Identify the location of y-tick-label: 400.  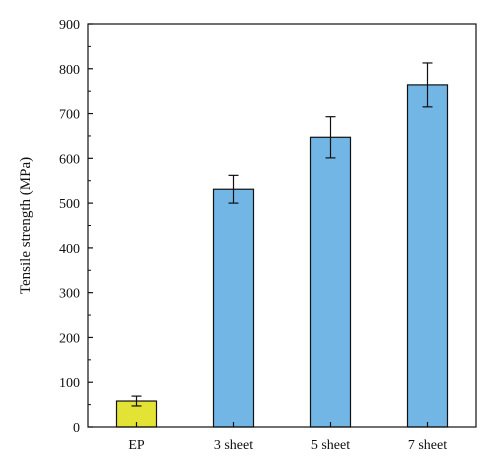
(69, 249).